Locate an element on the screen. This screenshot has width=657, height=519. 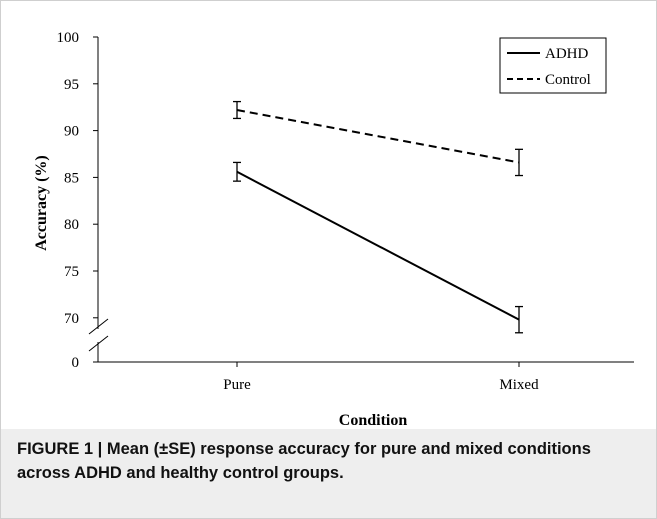
y-tick-label: 80 is located at coordinates (71, 225).